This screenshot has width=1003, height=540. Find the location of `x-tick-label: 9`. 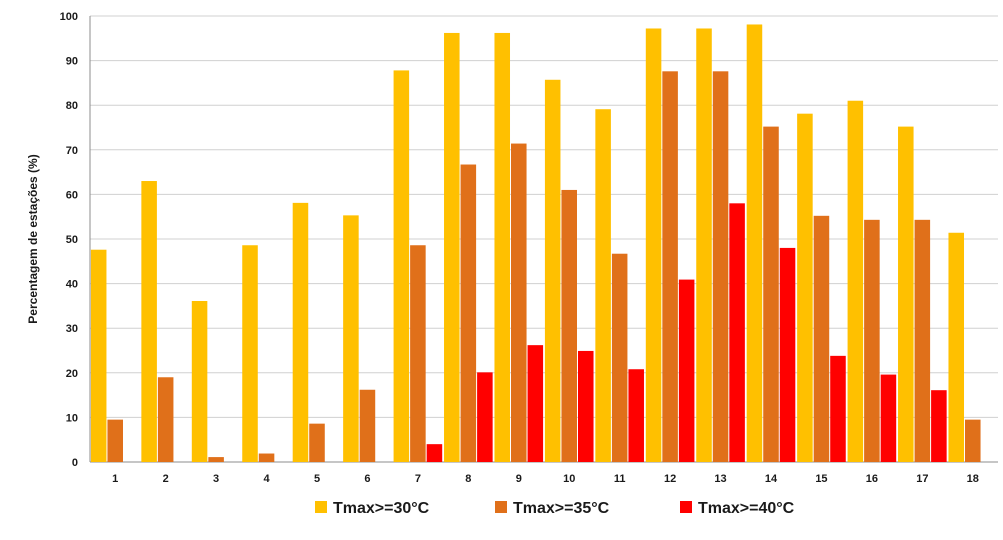

x-tick-label: 9 is located at coordinates (519, 479).